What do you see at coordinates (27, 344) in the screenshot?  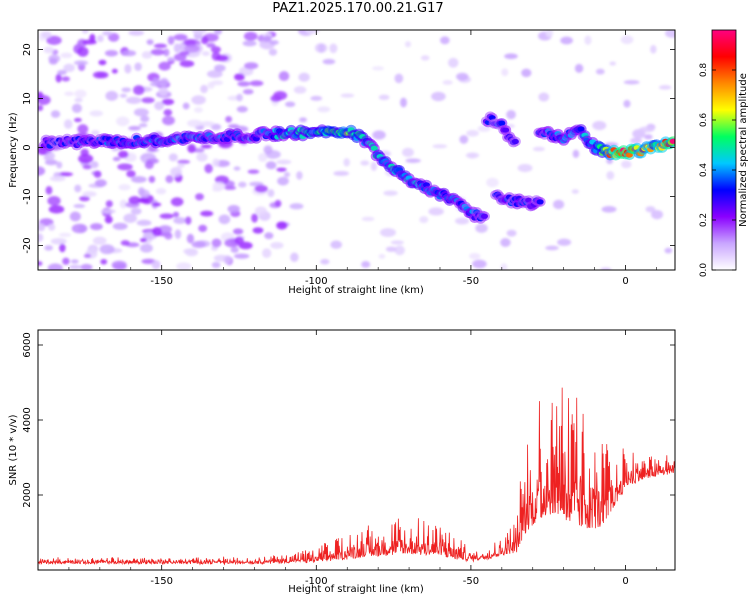 I see `y-tick-label: 6000` at bounding box center [27, 344].